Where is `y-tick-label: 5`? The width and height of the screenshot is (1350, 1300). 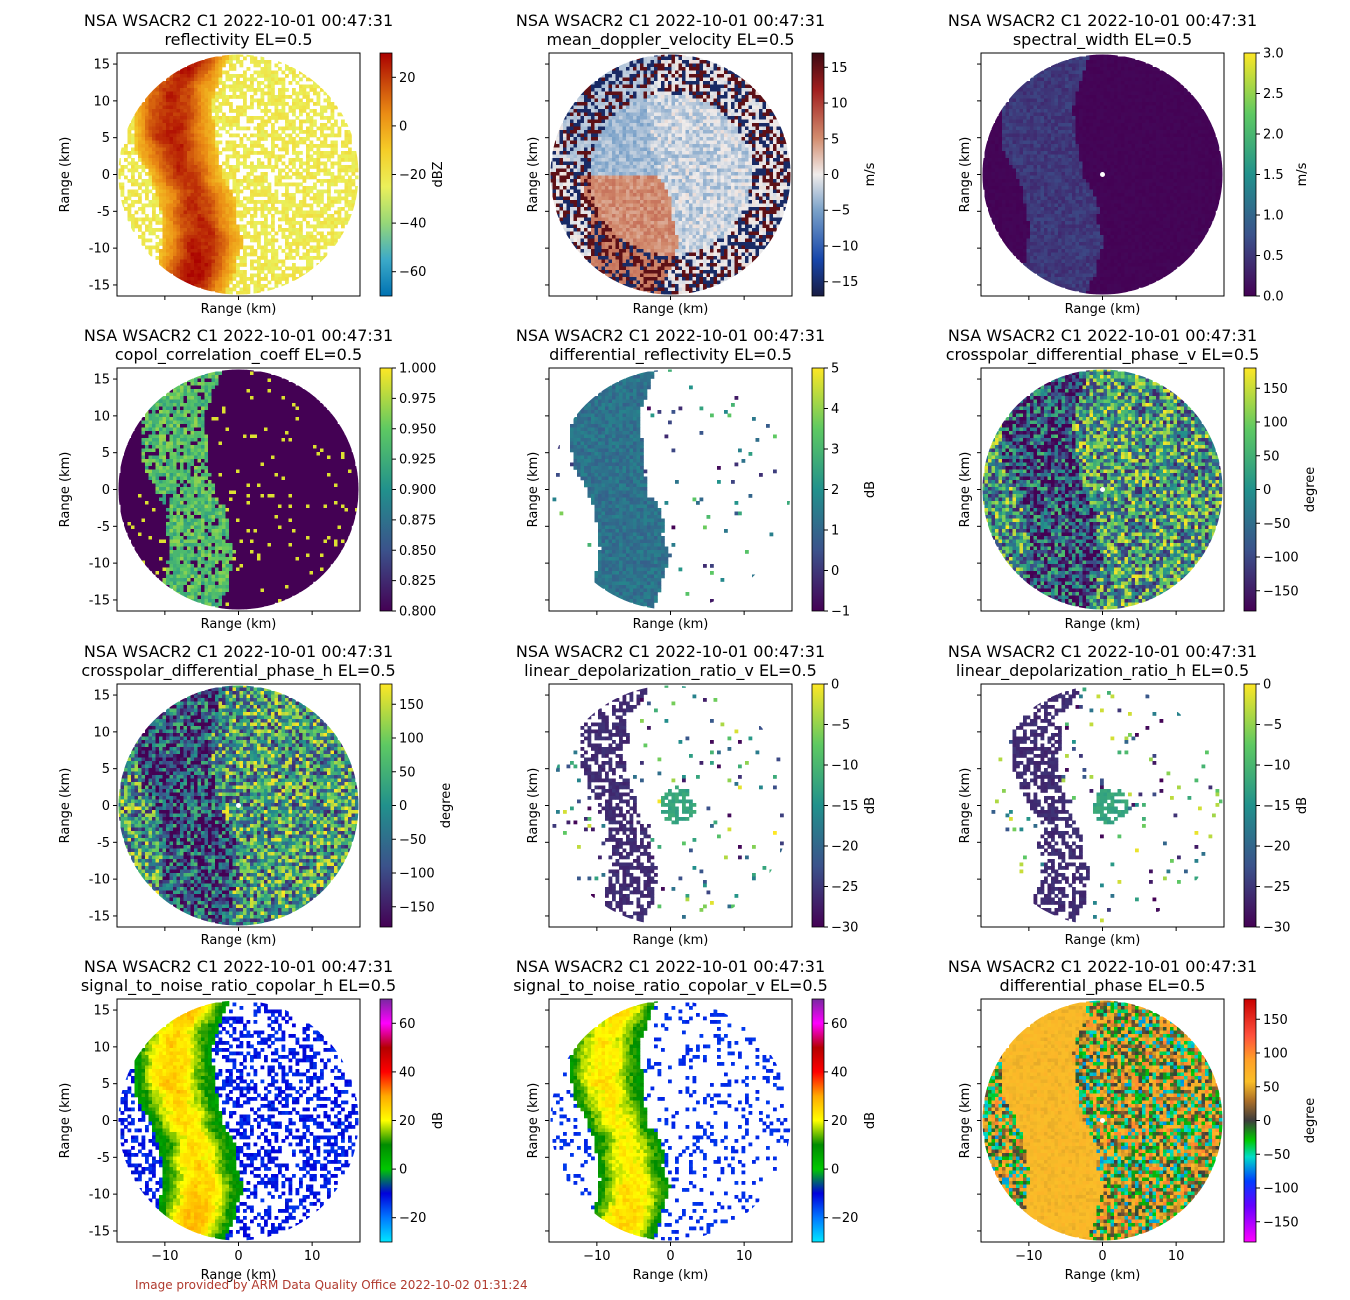 y-tick-label: 5 is located at coordinates (106, 453).